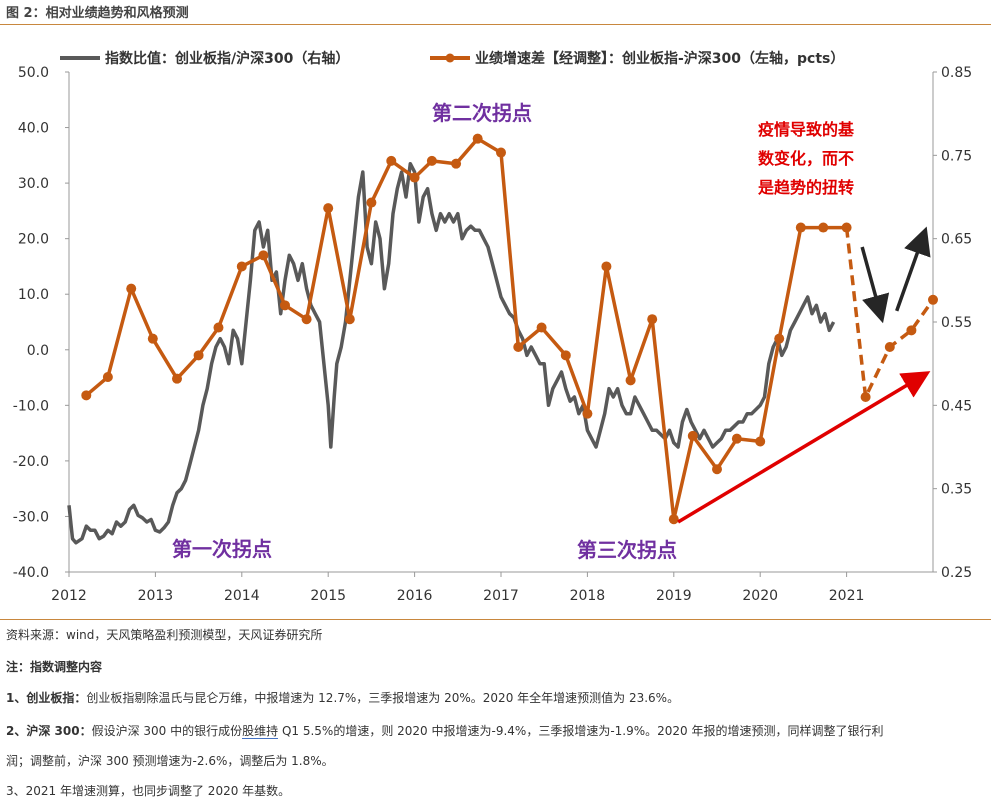 Image resolution: width=991 pixels, height=805 pixels. Describe the element at coordinates (148, 791) in the screenshot. I see `note-item-3: 3、2021 年增速测算，也同步调整了 2020 年基数。` at that location.